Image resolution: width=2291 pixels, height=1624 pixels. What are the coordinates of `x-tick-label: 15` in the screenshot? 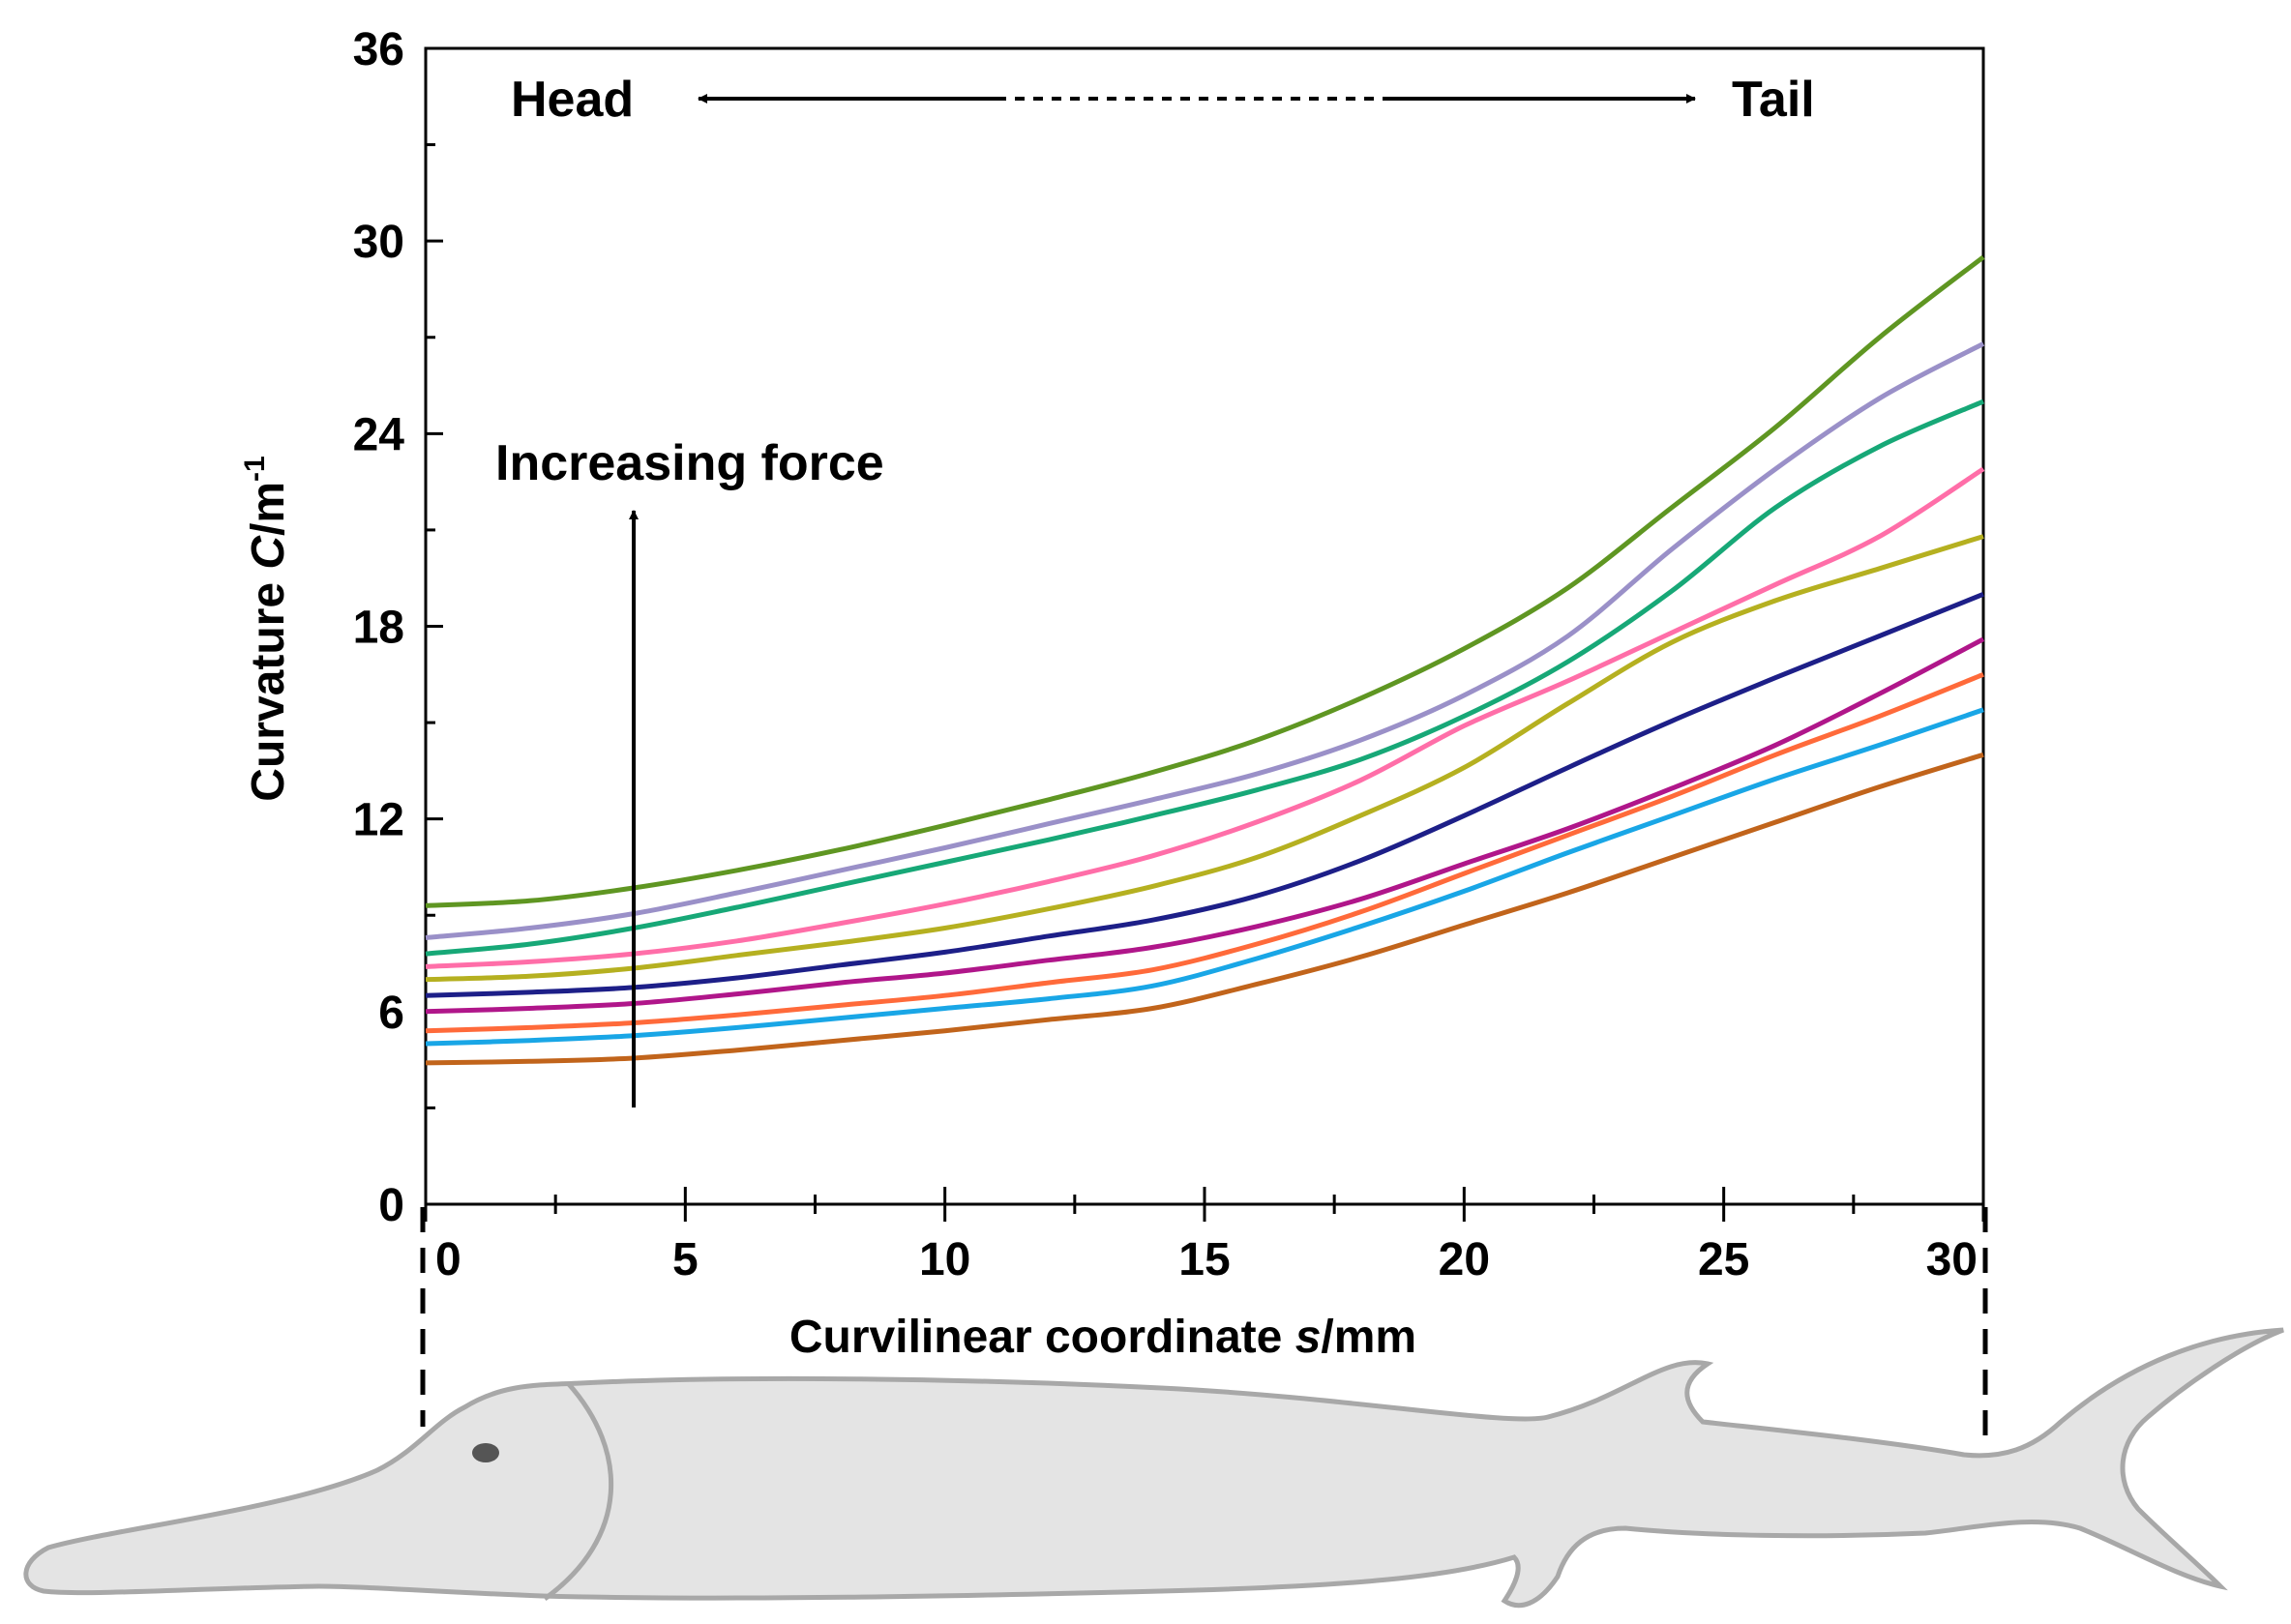 It's located at (1204, 1260).